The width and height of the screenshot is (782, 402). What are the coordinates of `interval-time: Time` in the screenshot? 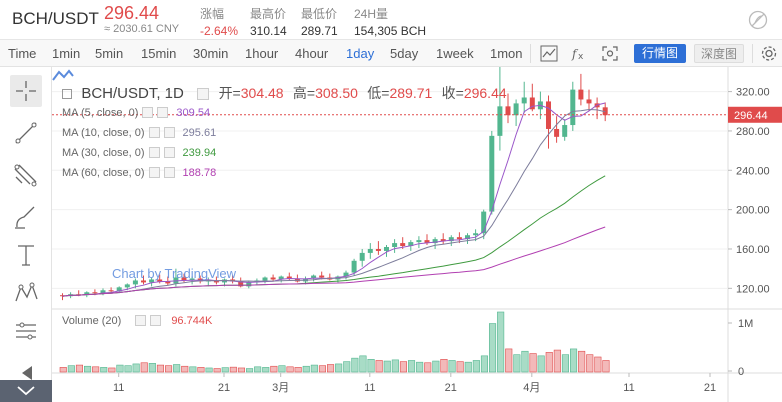 It's located at (22, 53).